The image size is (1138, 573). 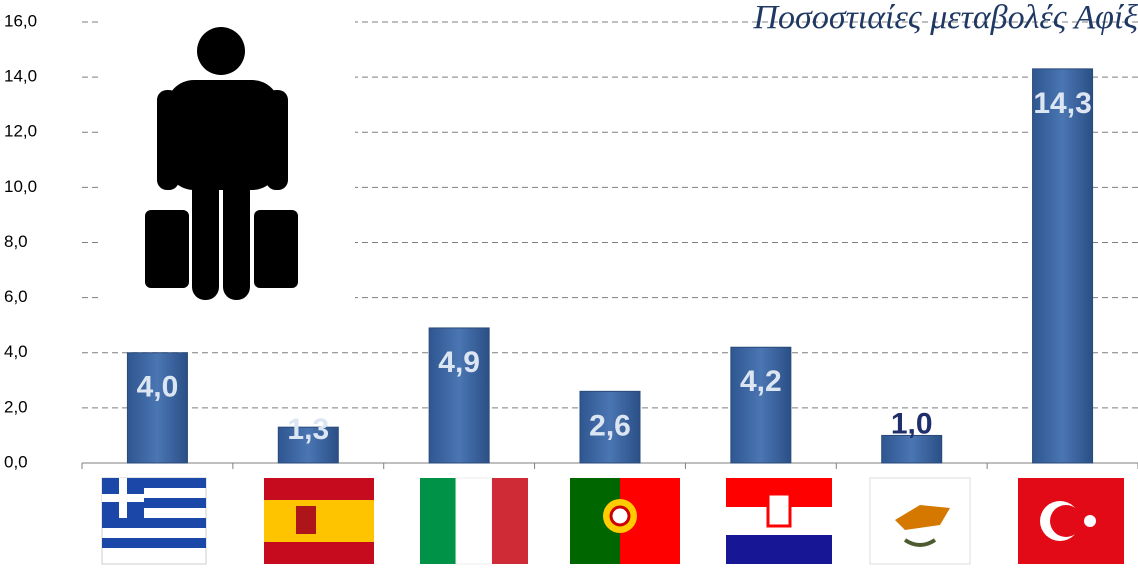 What do you see at coordinates (16, 296) in the screenshot?
I see `y-tick-label: 6,0` at bounding box center [16, 296].